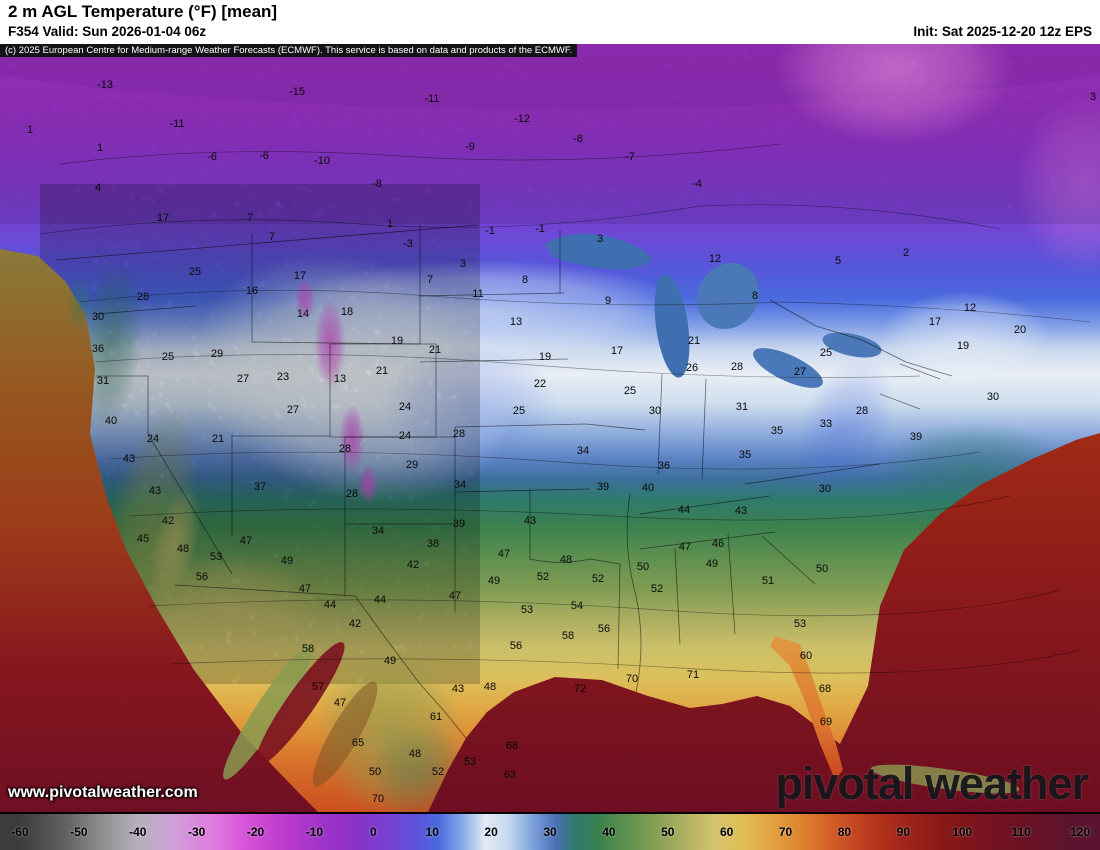 The width and height of the screenshot is (1100, 850). What do you see at coordinates (79, 832) in the screenshot?
I see `colorbar-tick-label: -50` at bounding box center [79, 832].